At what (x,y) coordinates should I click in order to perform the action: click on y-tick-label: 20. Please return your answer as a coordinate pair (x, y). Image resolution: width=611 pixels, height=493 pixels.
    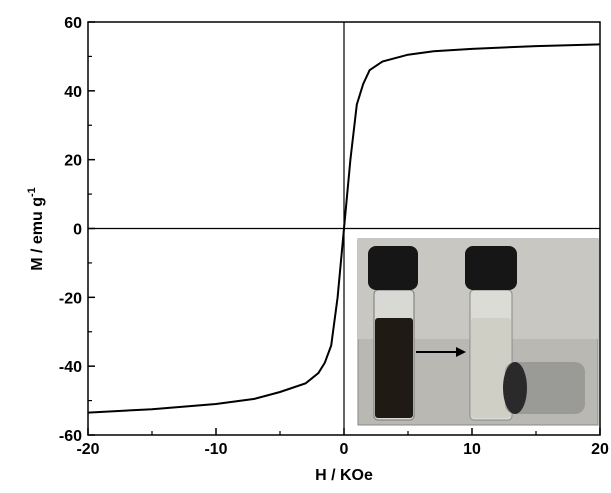
    Looking at the image, I should click on (73, 161).